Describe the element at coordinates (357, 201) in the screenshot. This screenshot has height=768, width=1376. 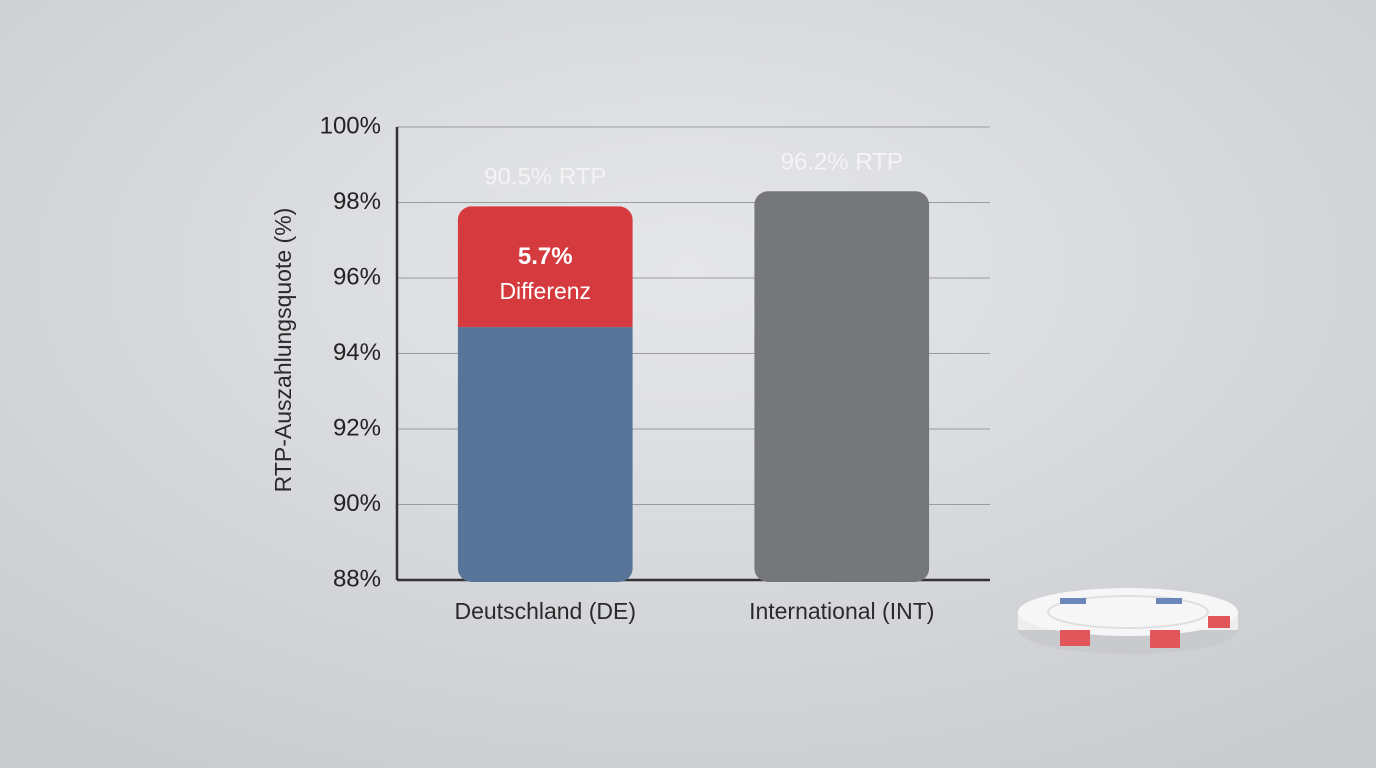
I see `y-tick-label: 98%` at that location.